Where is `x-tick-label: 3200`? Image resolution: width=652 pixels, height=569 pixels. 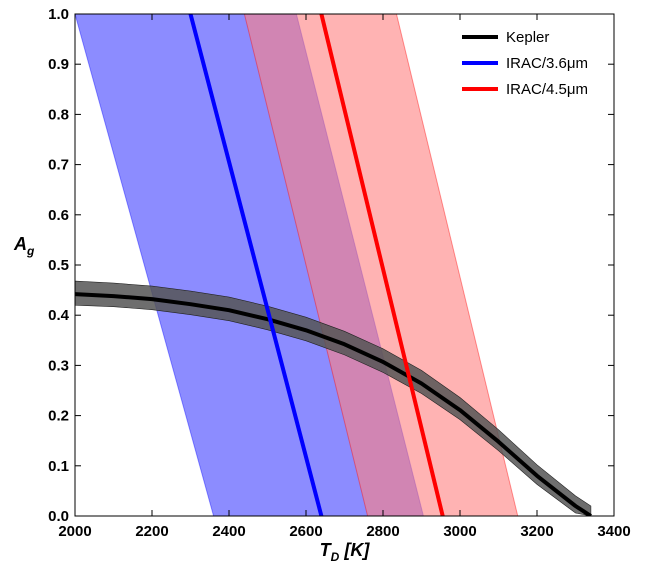
x-tick-label: 3200 is located at coordinates (536, 531).